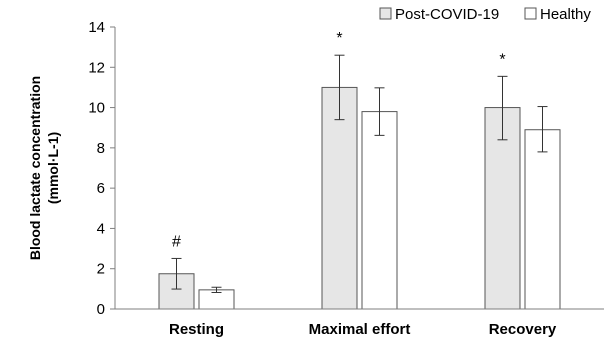 Image resolution: width=614 pixels, height=341 pixels. I want to click on legend-swatch-post-covid, so click(385, 13).